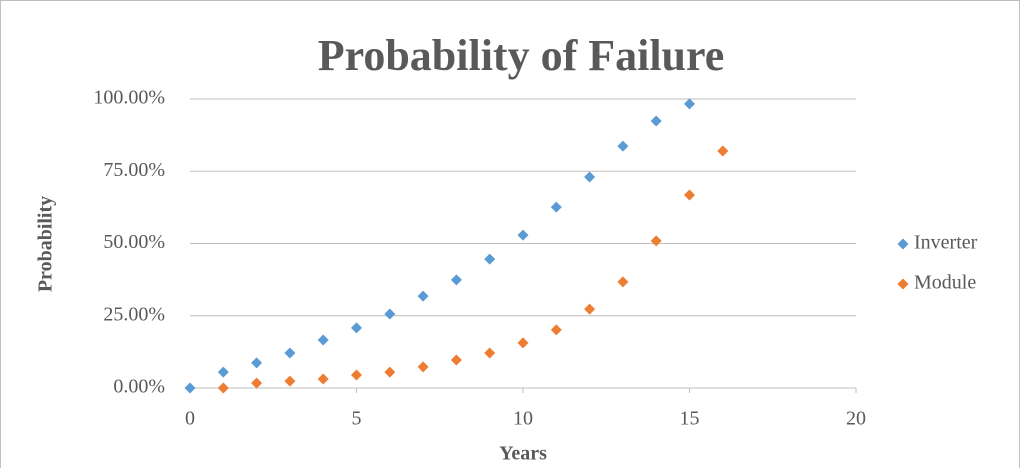  What do you see at coordinates (945, 283) in the screenshot?
I see `legend-label: Module` at bounding box center [945, 283].